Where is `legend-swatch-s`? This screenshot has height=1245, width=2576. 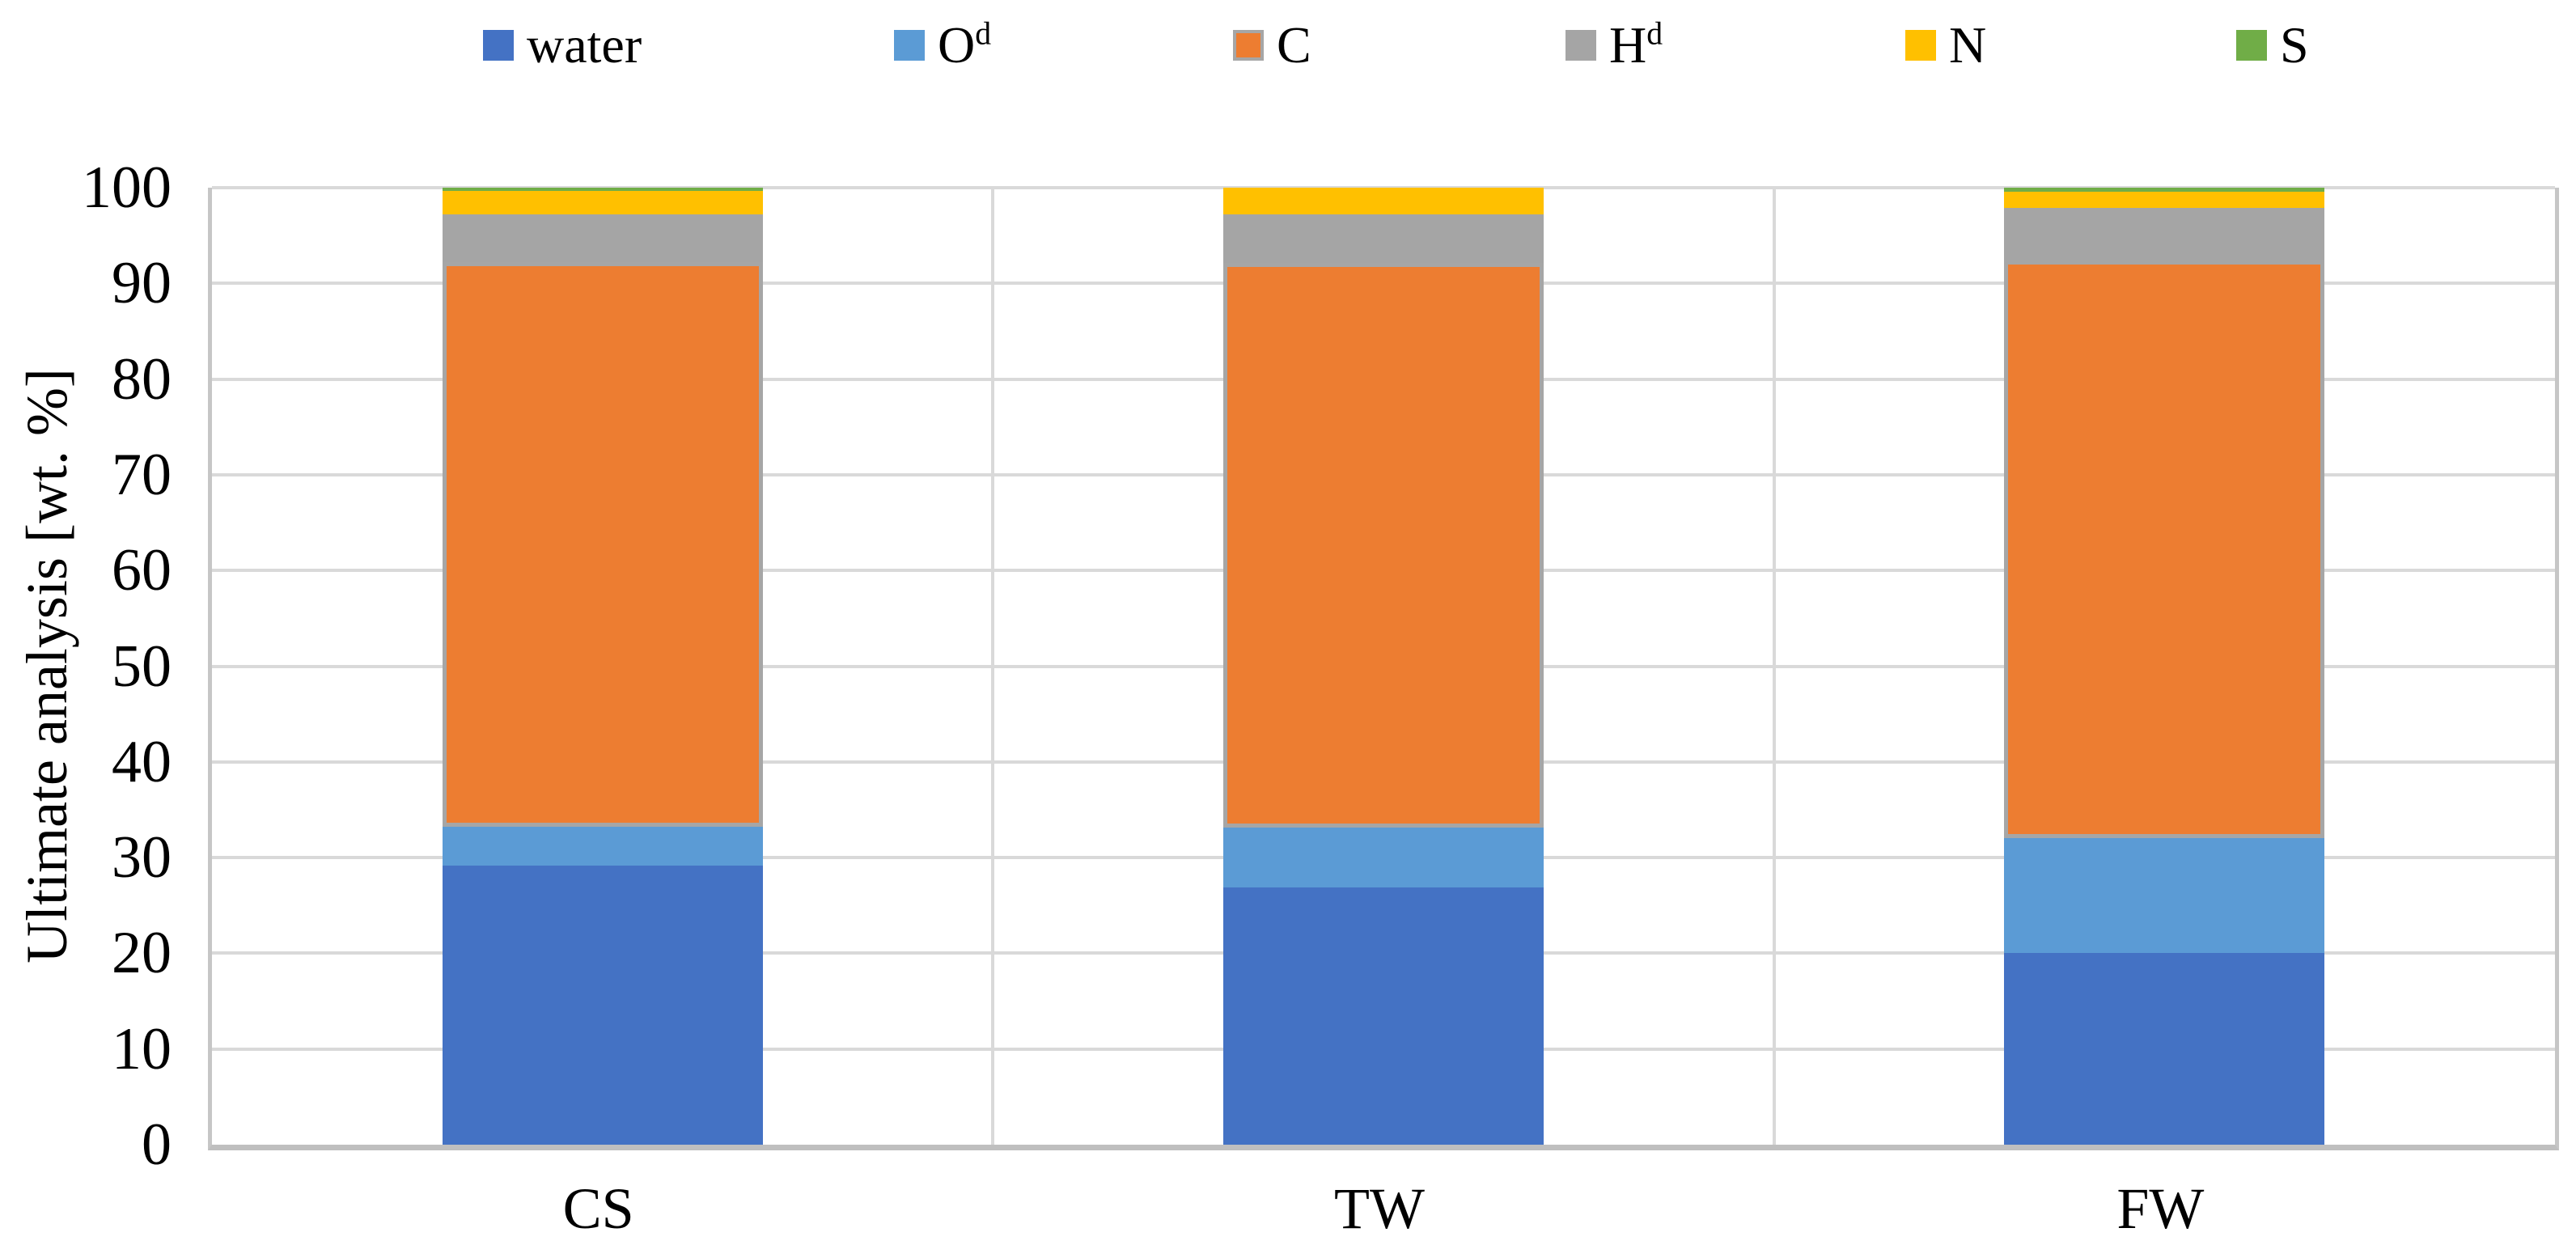 legend-swatch-s is located at coordinates (2251, 45).